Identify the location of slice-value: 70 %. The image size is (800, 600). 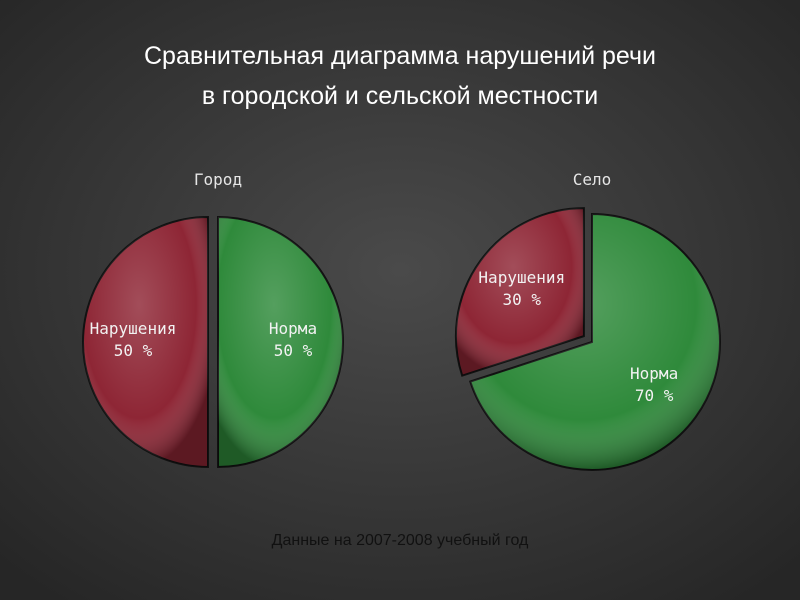
(654, 395).